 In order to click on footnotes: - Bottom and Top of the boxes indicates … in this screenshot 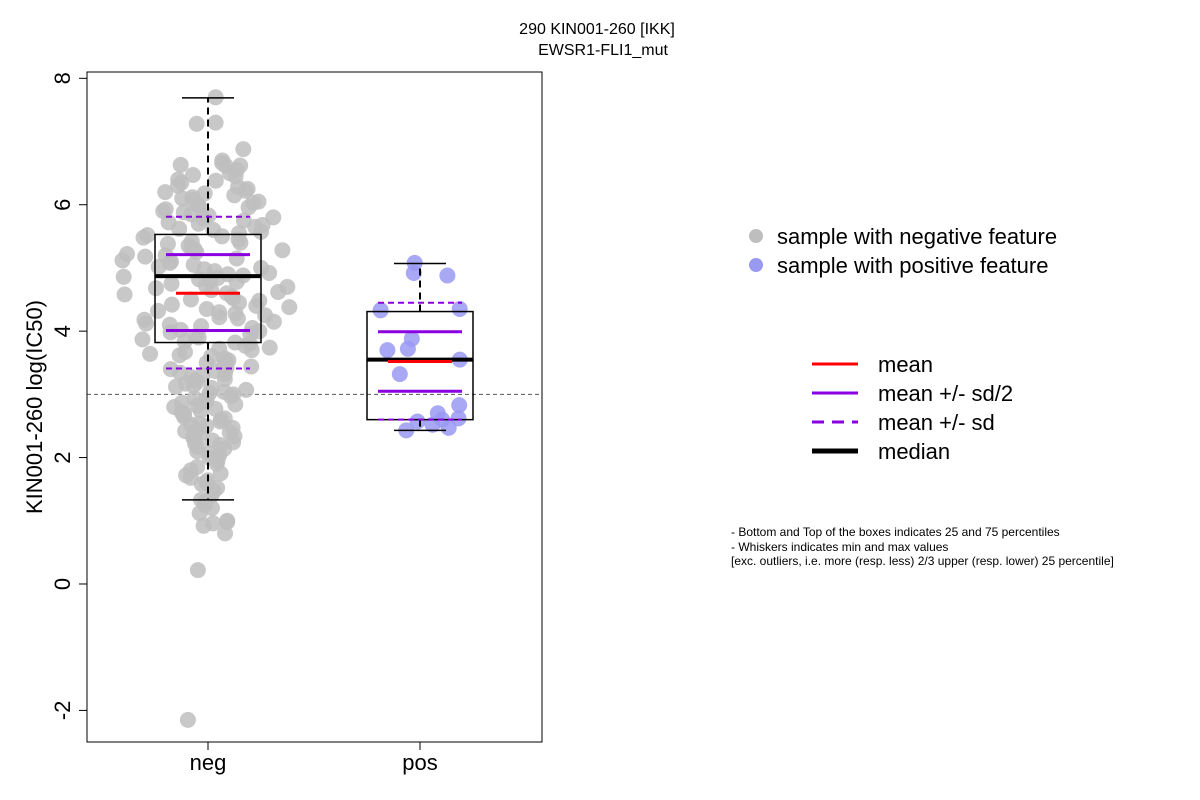, I will do `click(922, 546)`.